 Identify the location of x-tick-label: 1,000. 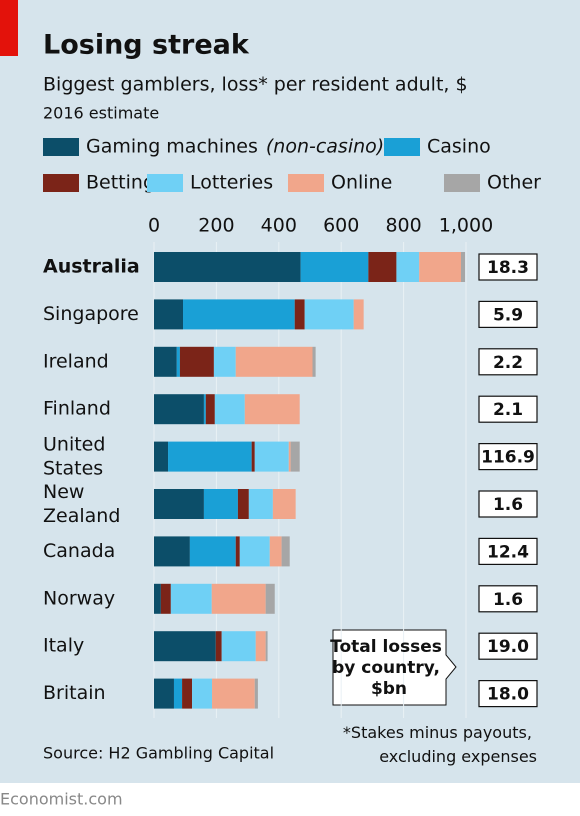
(466, 226).